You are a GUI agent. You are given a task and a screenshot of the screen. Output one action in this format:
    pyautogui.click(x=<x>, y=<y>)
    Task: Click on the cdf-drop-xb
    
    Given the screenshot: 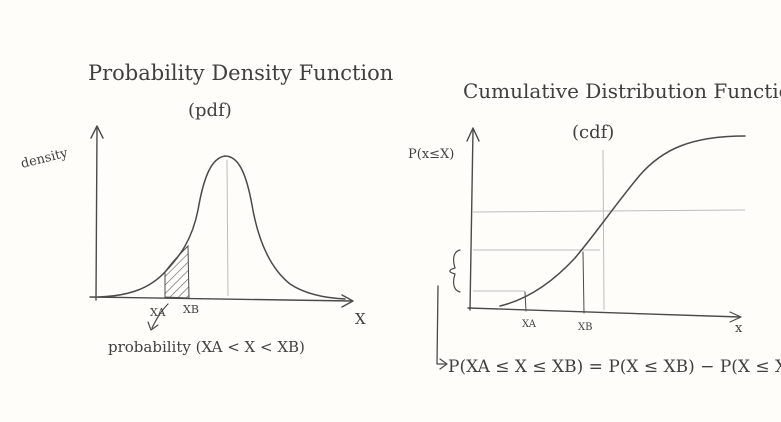 What is the action you would take?
    pyautogui.click(x=583, y=282)
    